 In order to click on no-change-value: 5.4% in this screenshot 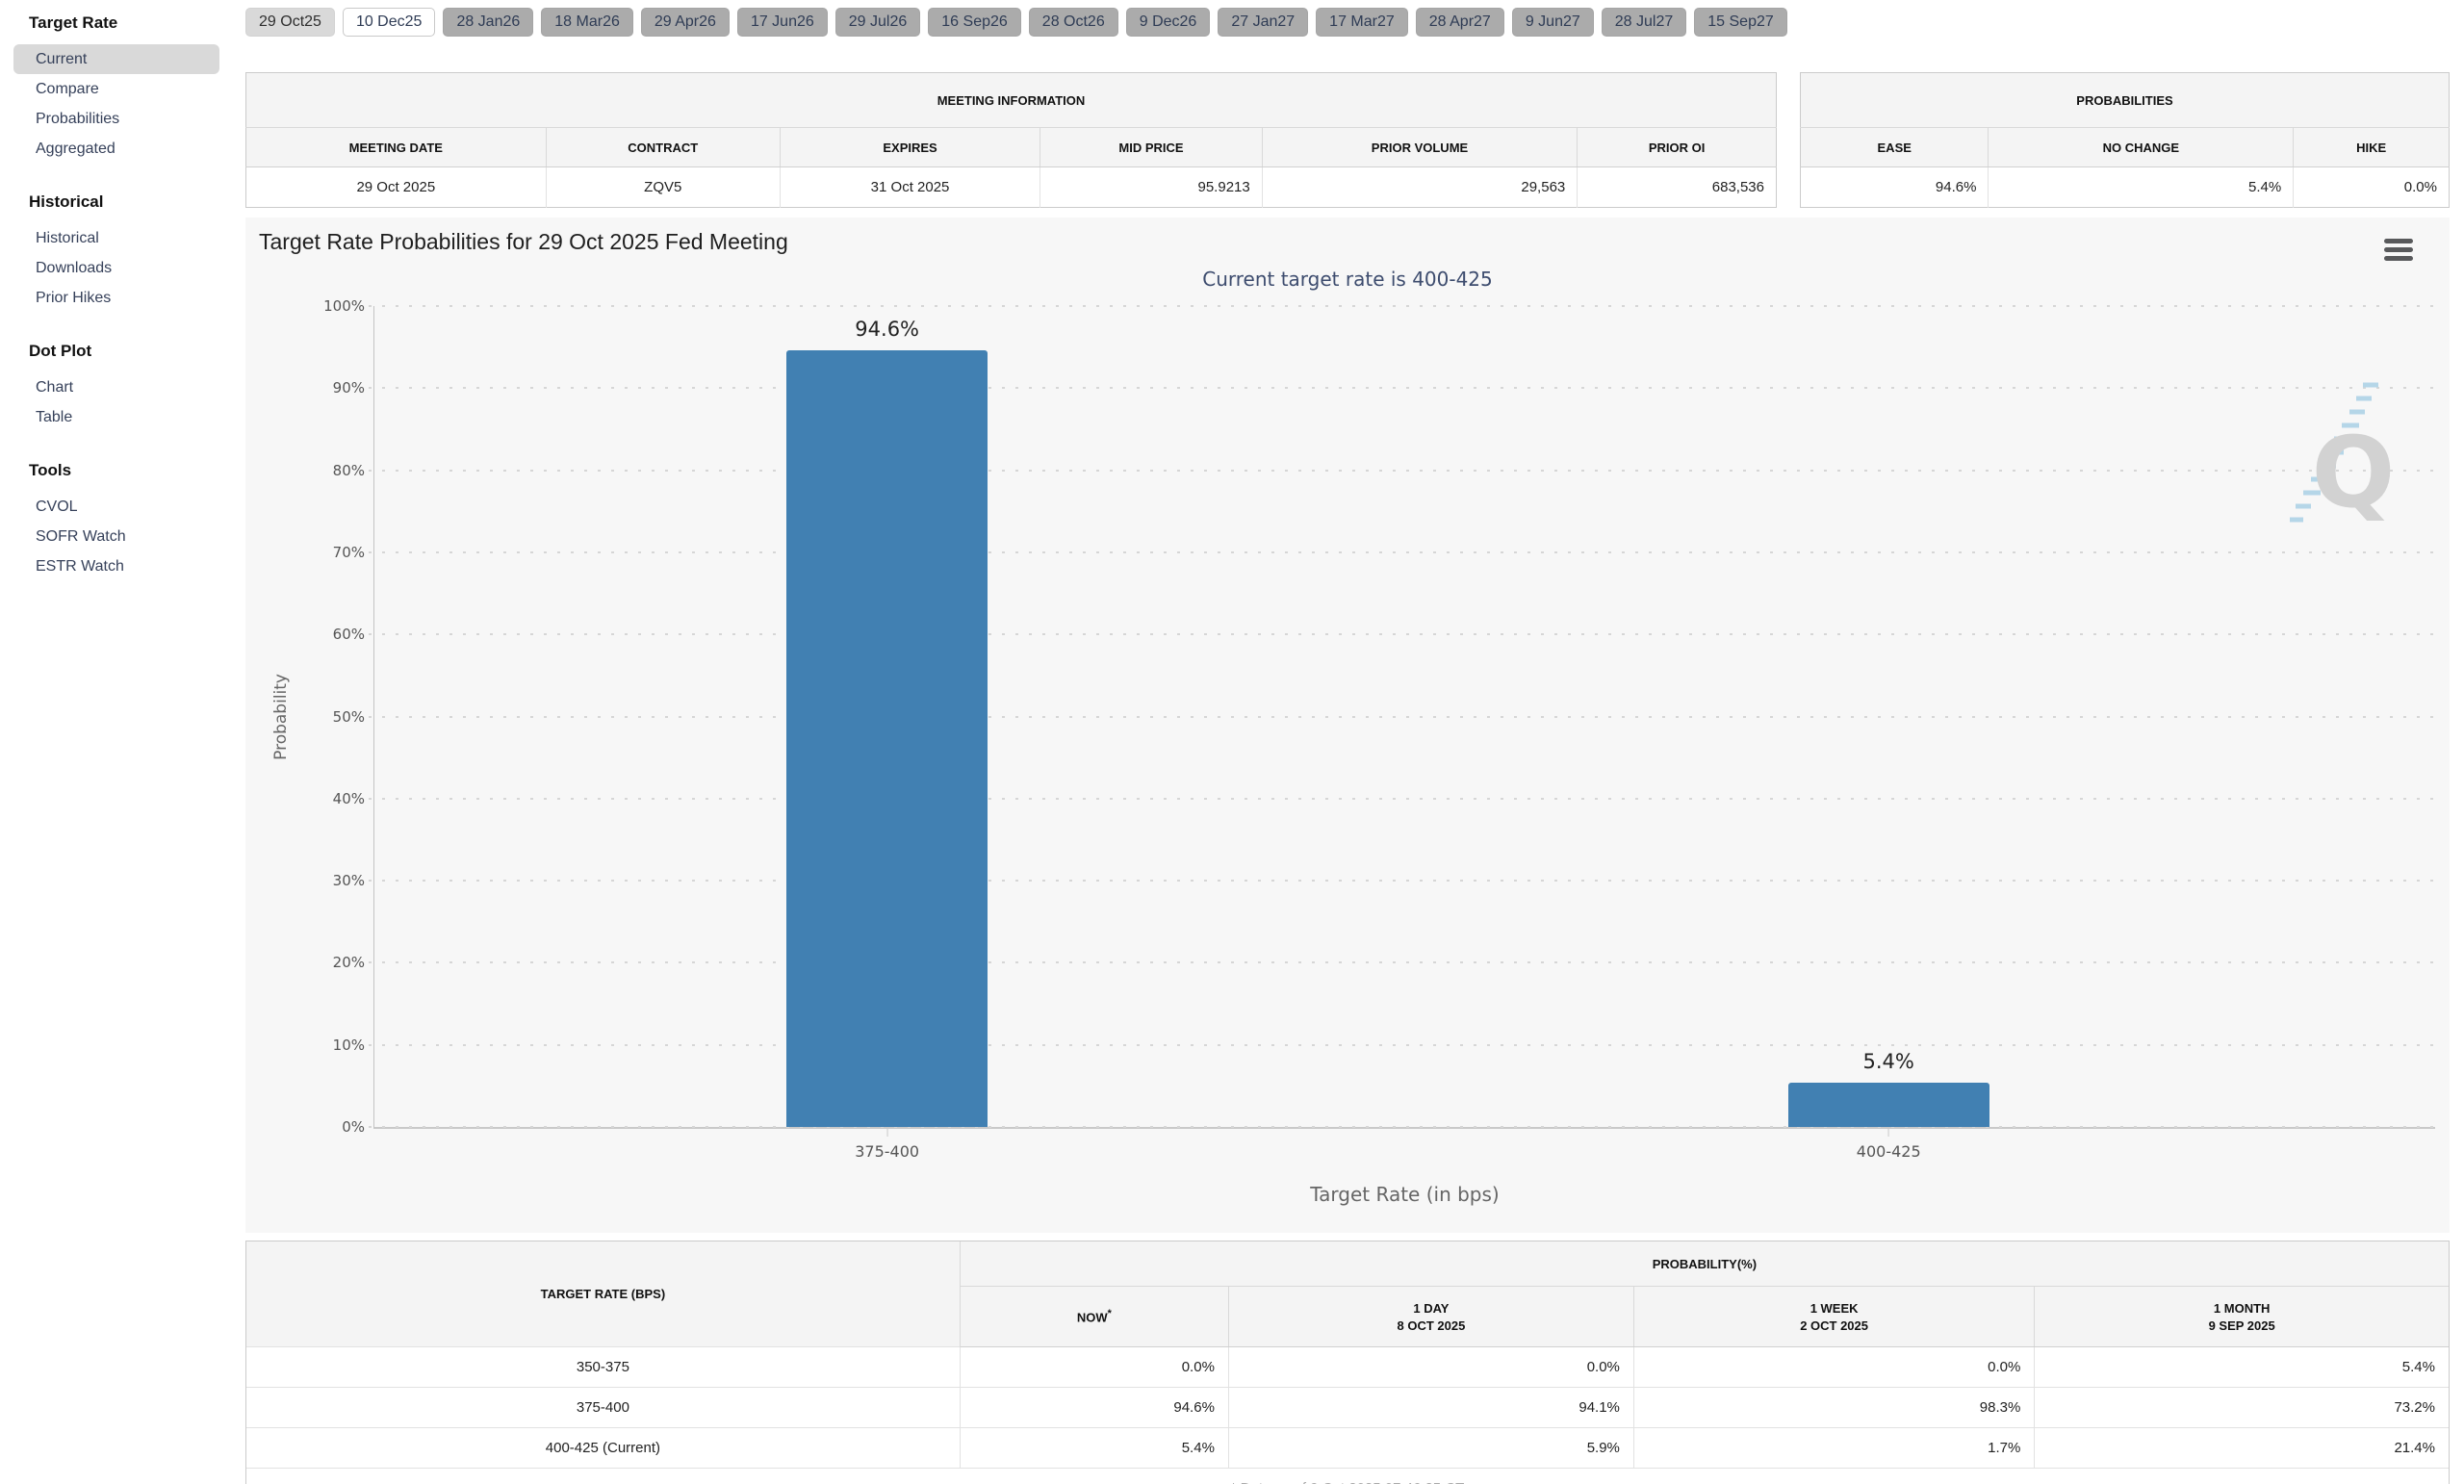, I will do `click(2141, 187)`.